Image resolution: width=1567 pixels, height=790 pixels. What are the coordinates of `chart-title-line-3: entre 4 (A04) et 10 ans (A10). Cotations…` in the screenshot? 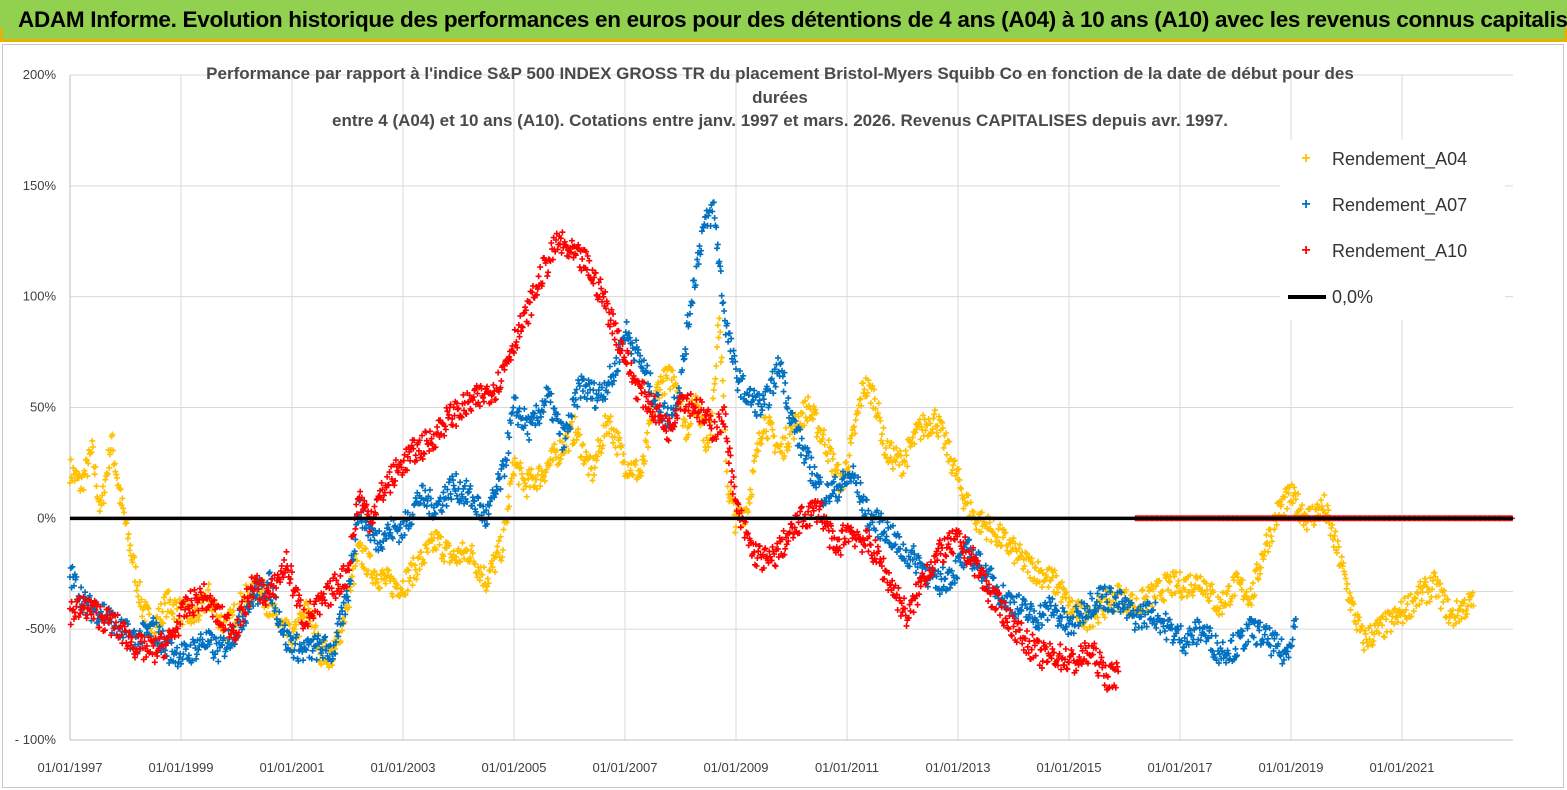 It's located at (779, 120).